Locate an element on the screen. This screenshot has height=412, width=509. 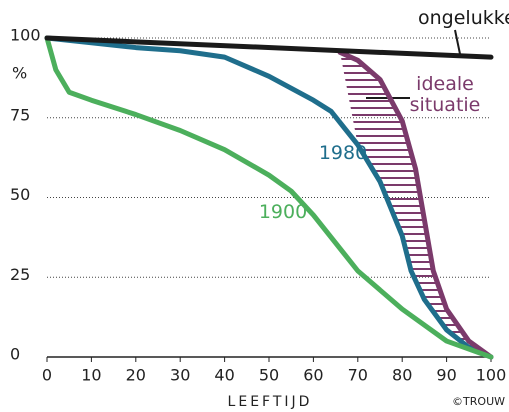
x-tick-label: 20 is located at coordinates (136, 375).